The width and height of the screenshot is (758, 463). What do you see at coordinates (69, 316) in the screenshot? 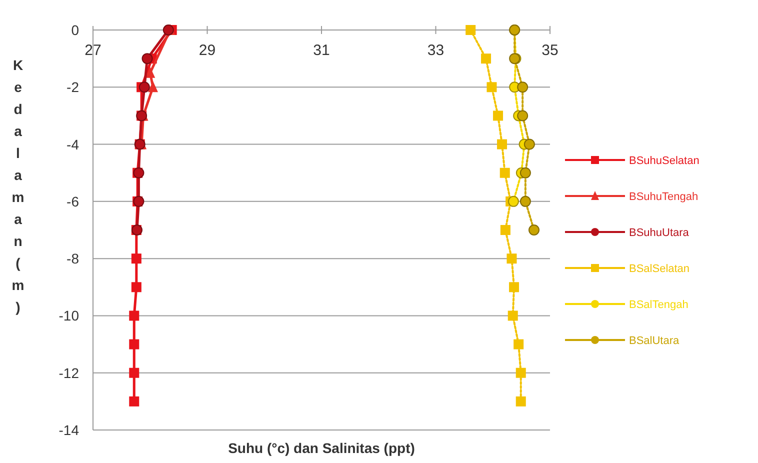
I see `y-tick-label: -10` at bounding box center [69, 316].